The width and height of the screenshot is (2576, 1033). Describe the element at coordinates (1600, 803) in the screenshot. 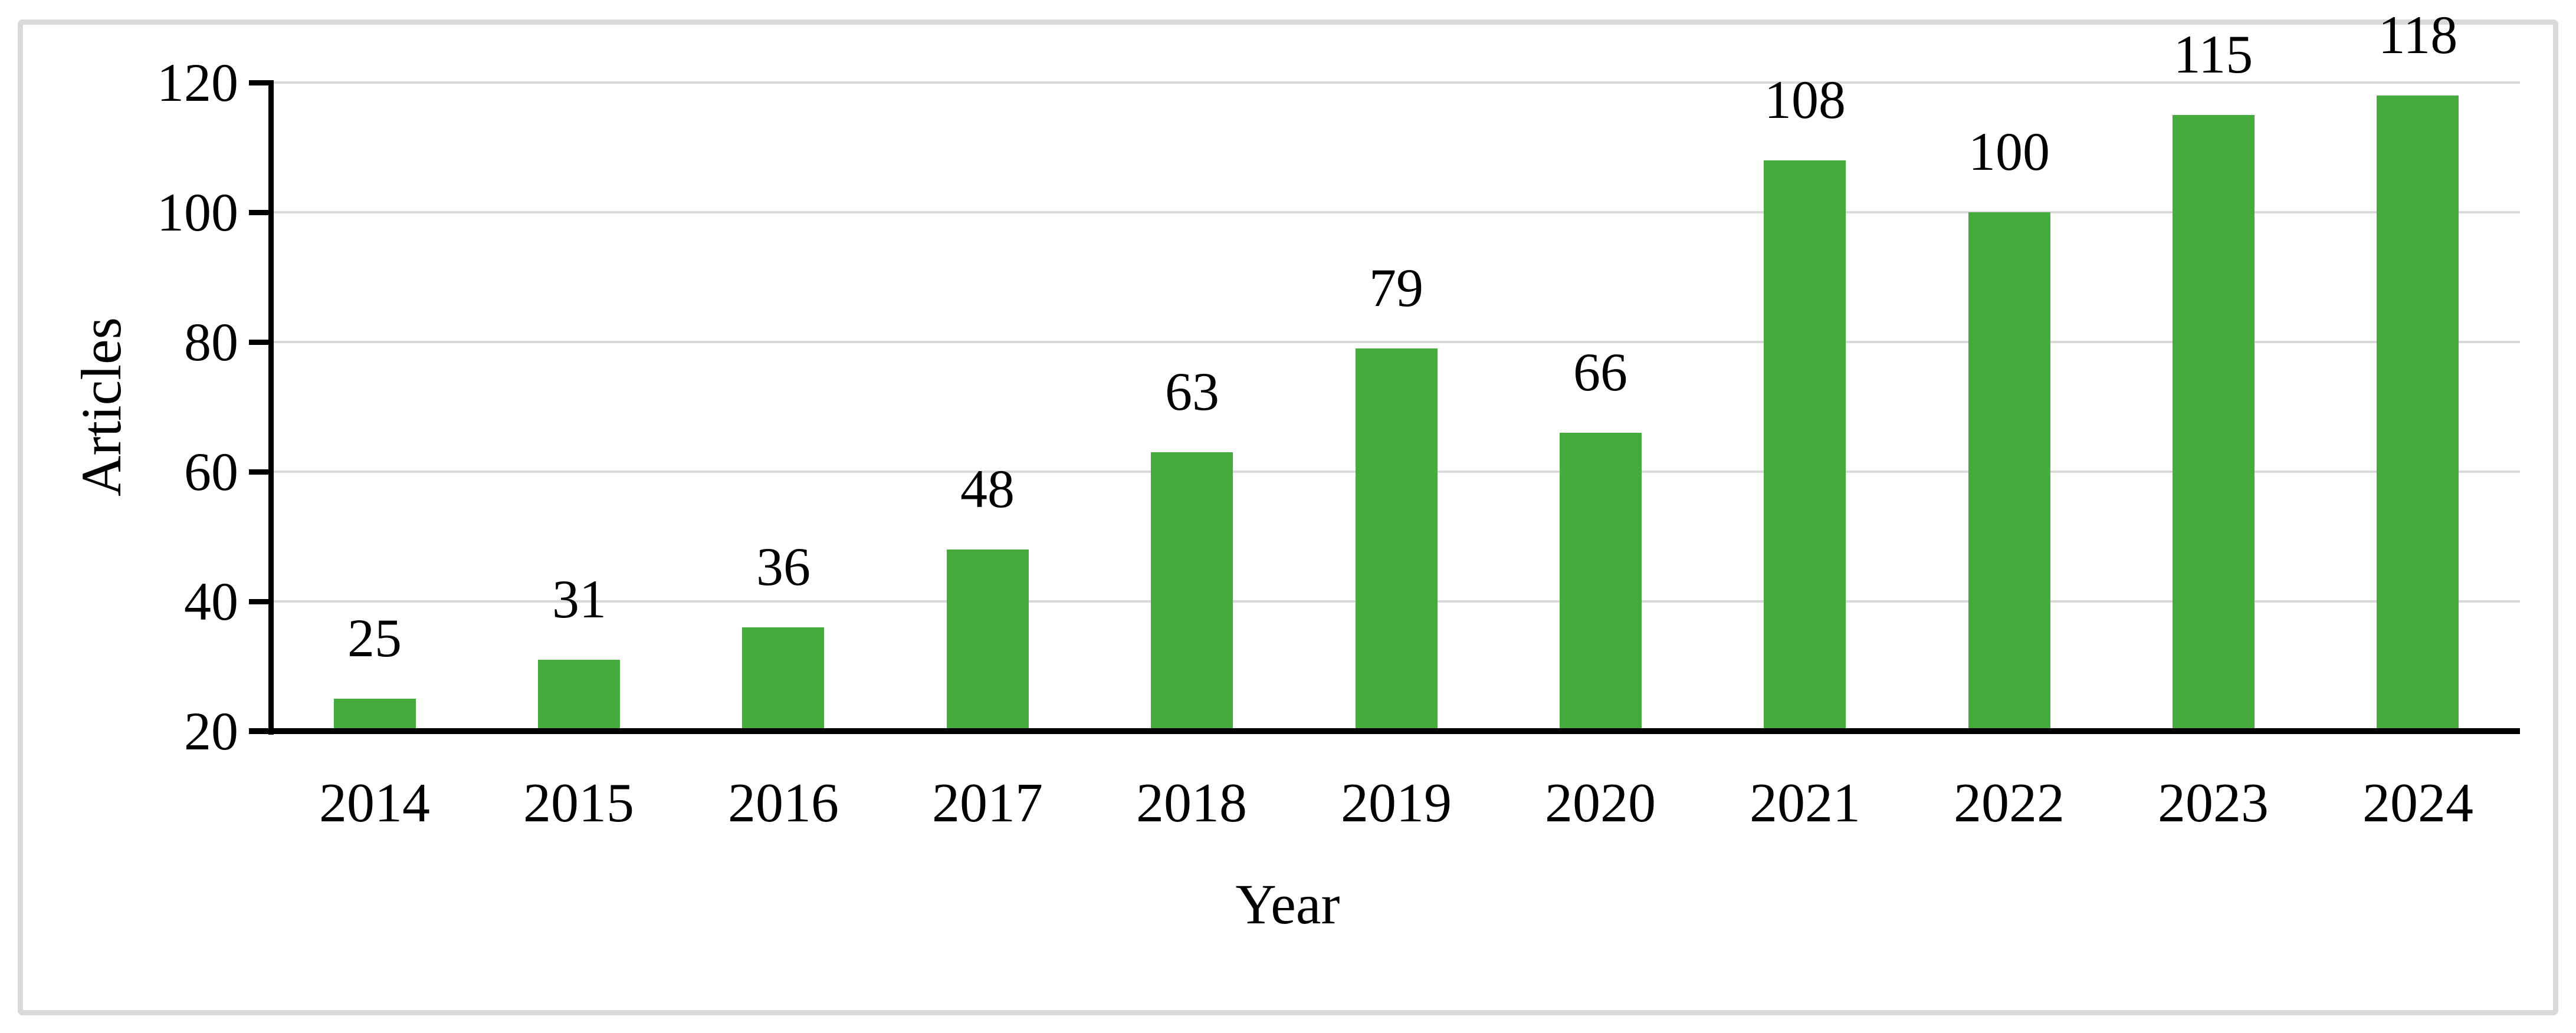

I see `x-axis-tick-label: 2020` at that location.